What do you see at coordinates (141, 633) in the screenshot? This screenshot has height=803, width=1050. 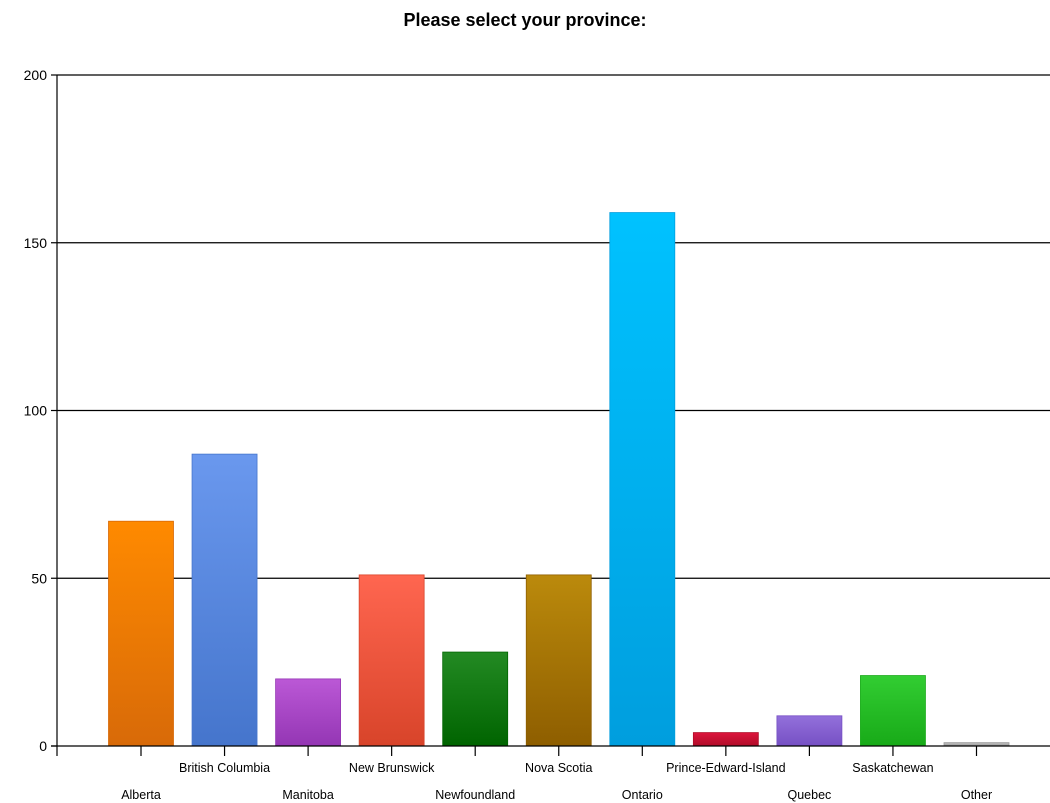 I see `bar-alberta` at bounding box center [141, 633].